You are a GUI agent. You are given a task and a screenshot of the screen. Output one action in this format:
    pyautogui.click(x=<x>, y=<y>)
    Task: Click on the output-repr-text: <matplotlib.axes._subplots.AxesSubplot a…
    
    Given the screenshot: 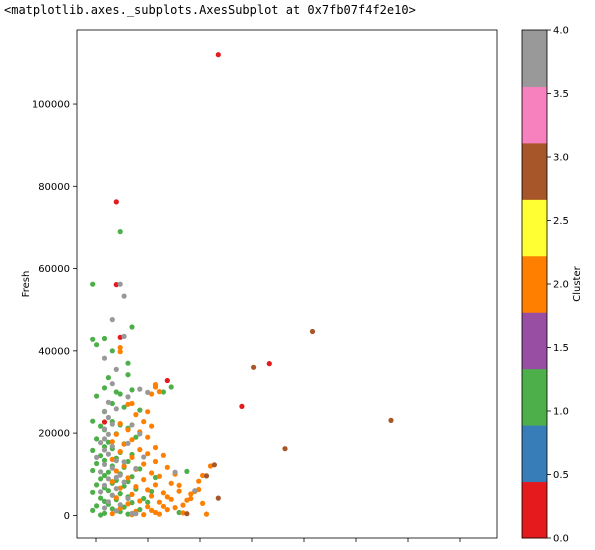 What is the action you would take?
    pyautogui.click(x=210, y=10)
    